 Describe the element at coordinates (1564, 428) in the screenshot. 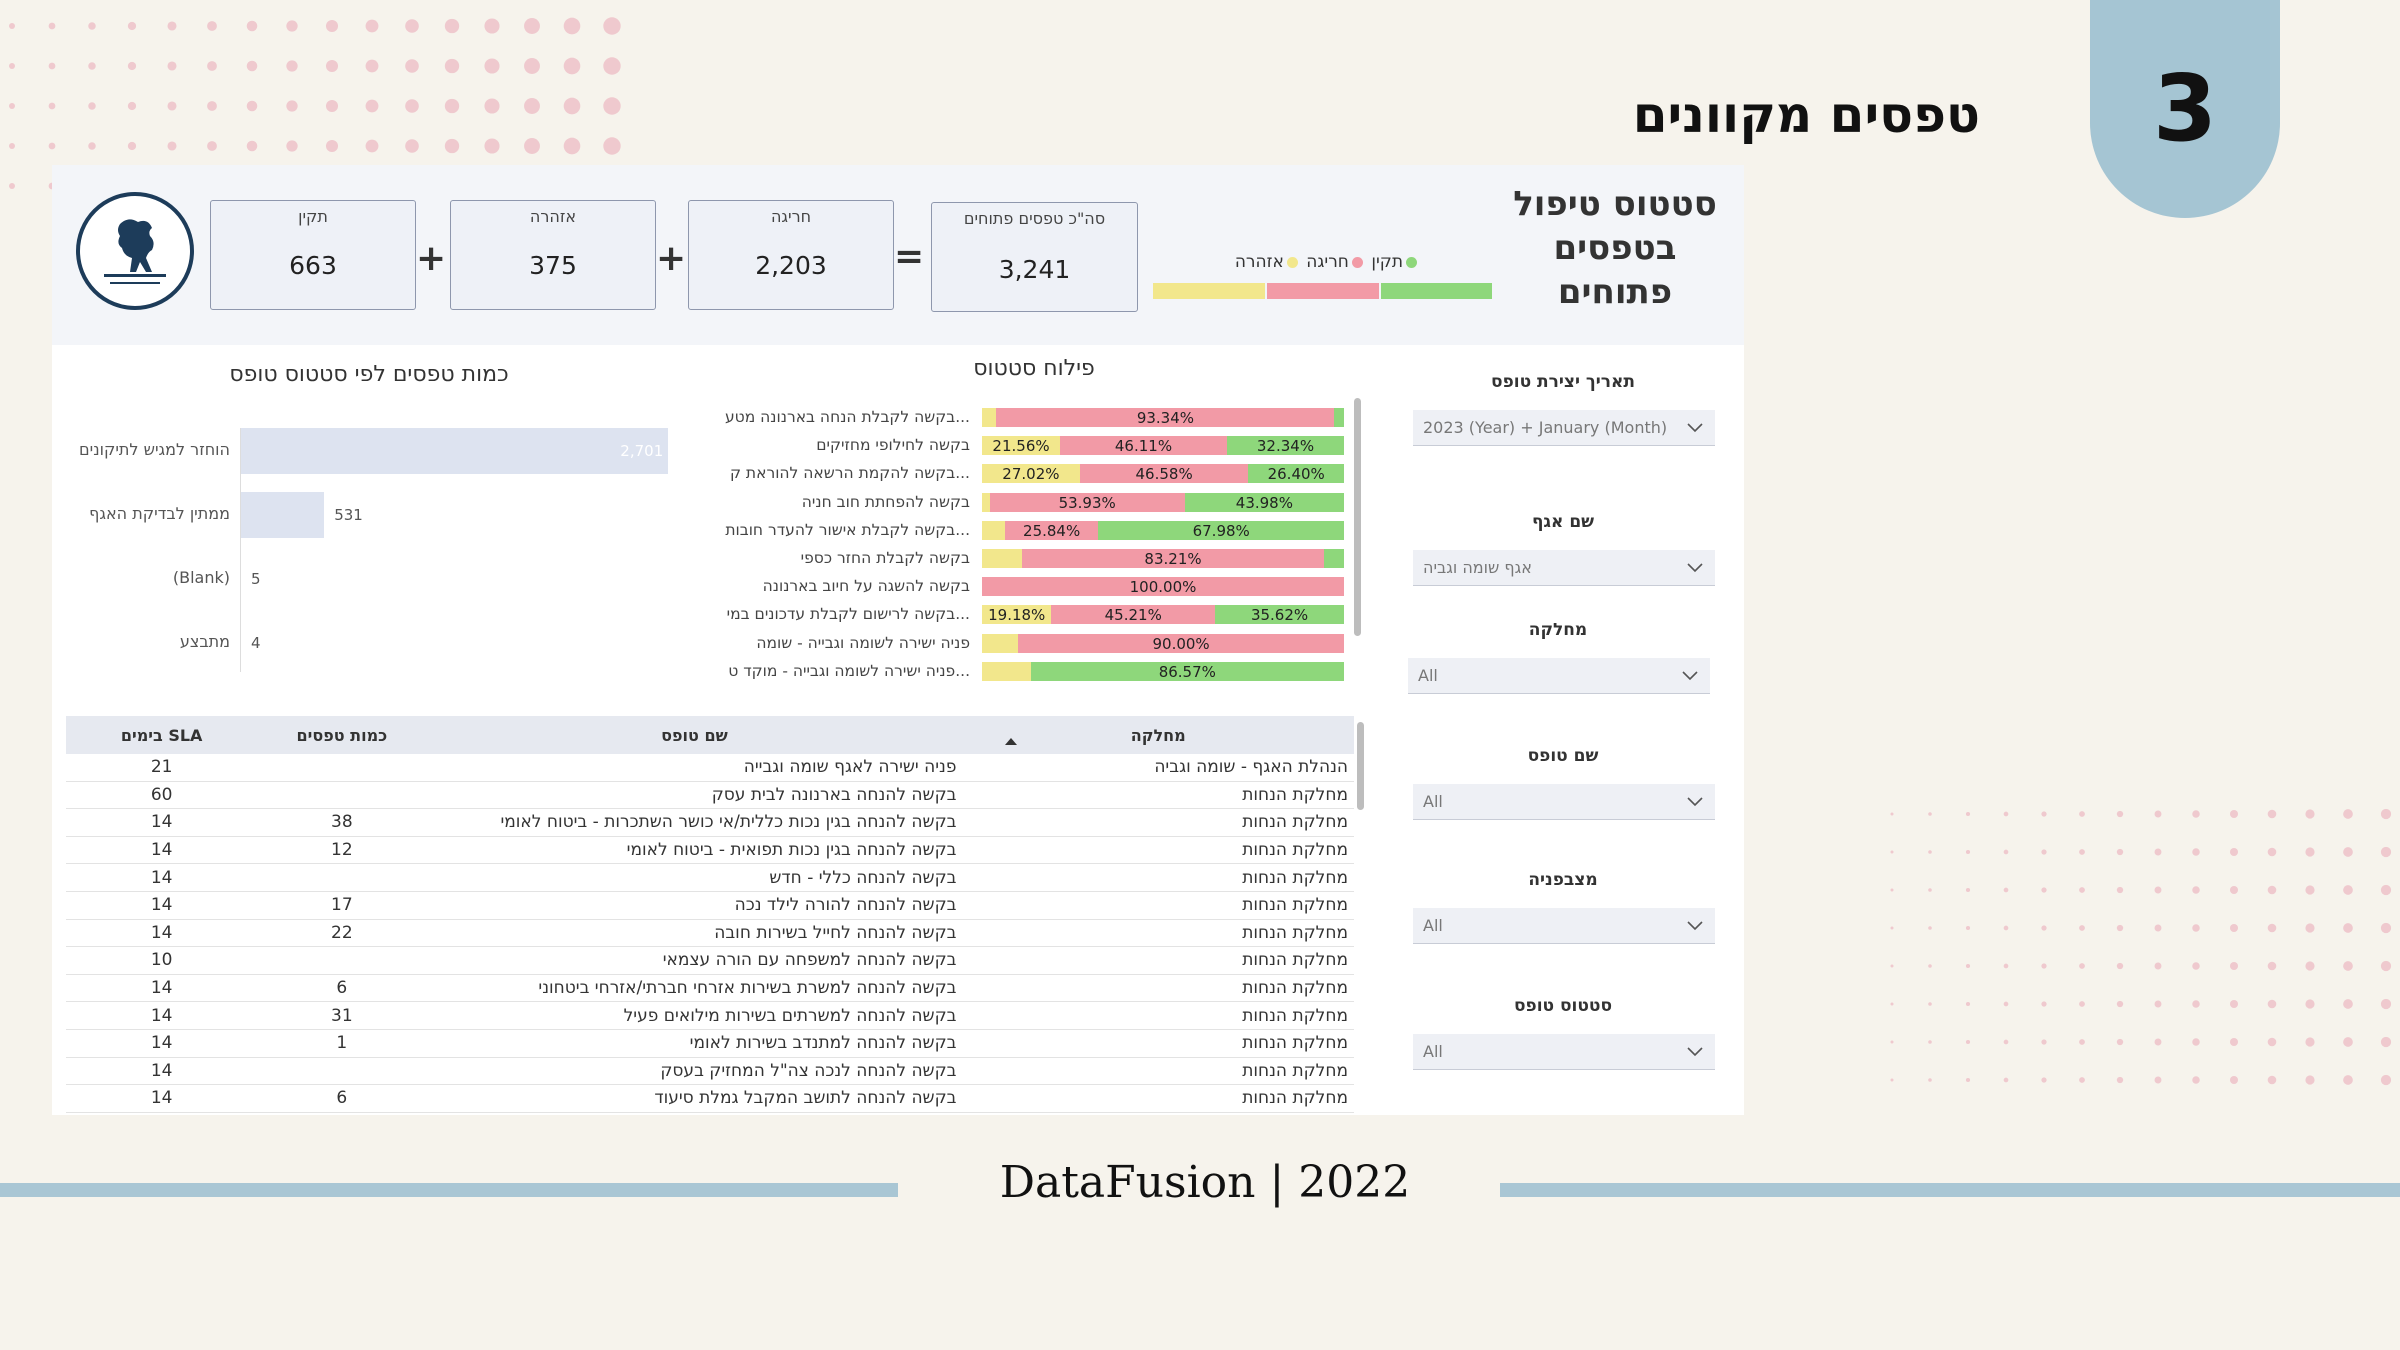

I see `filter-dropdown: 2023 (Year) + January (Month)` at that location.